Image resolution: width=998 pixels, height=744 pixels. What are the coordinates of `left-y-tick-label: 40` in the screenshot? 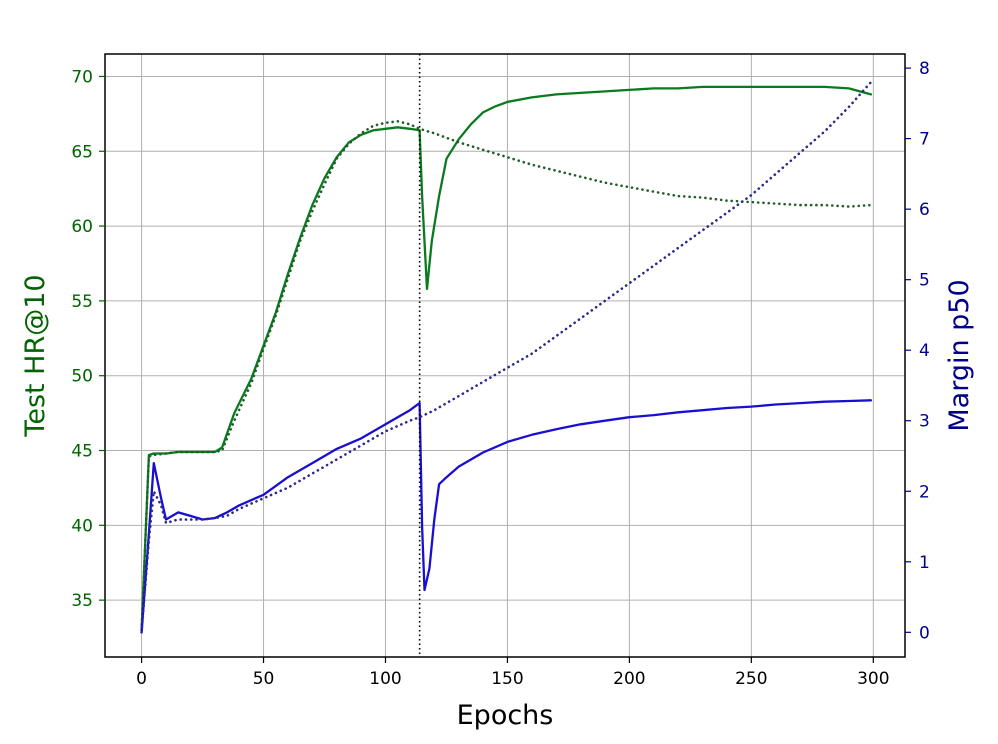 It's located at (82, 526).